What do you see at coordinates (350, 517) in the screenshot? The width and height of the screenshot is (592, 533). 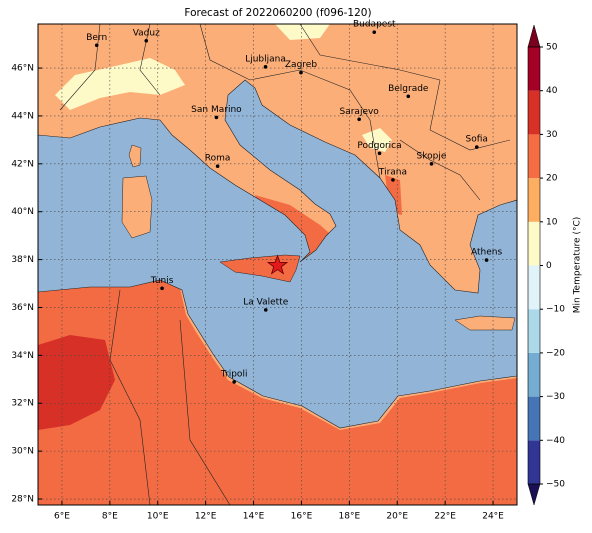 I see `x-tick-label: 18°E` at bounding box center [350, 517].